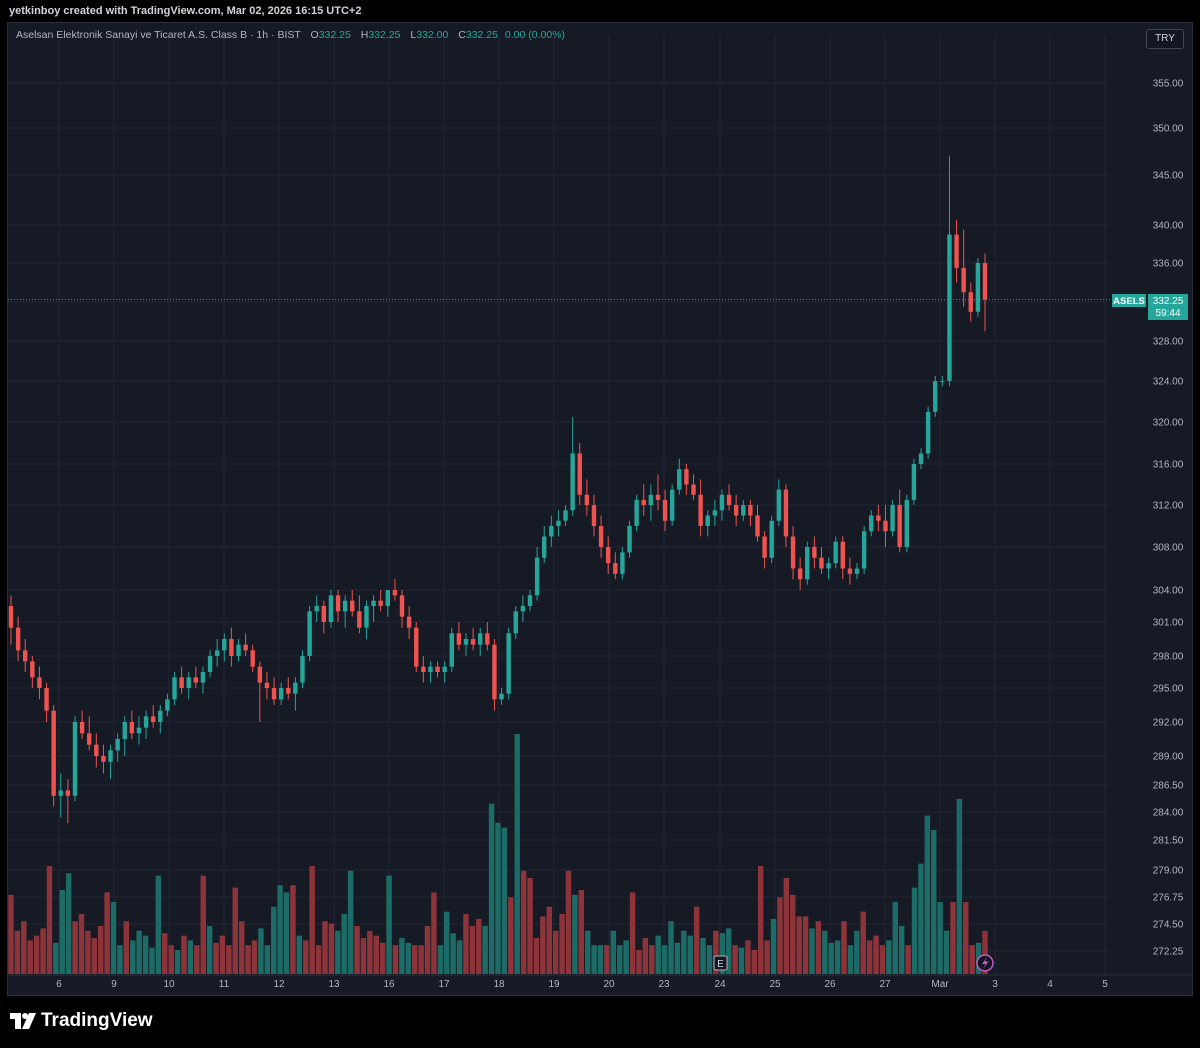  I want to click on price-tick-label: 298.00, so click(1168, 657).